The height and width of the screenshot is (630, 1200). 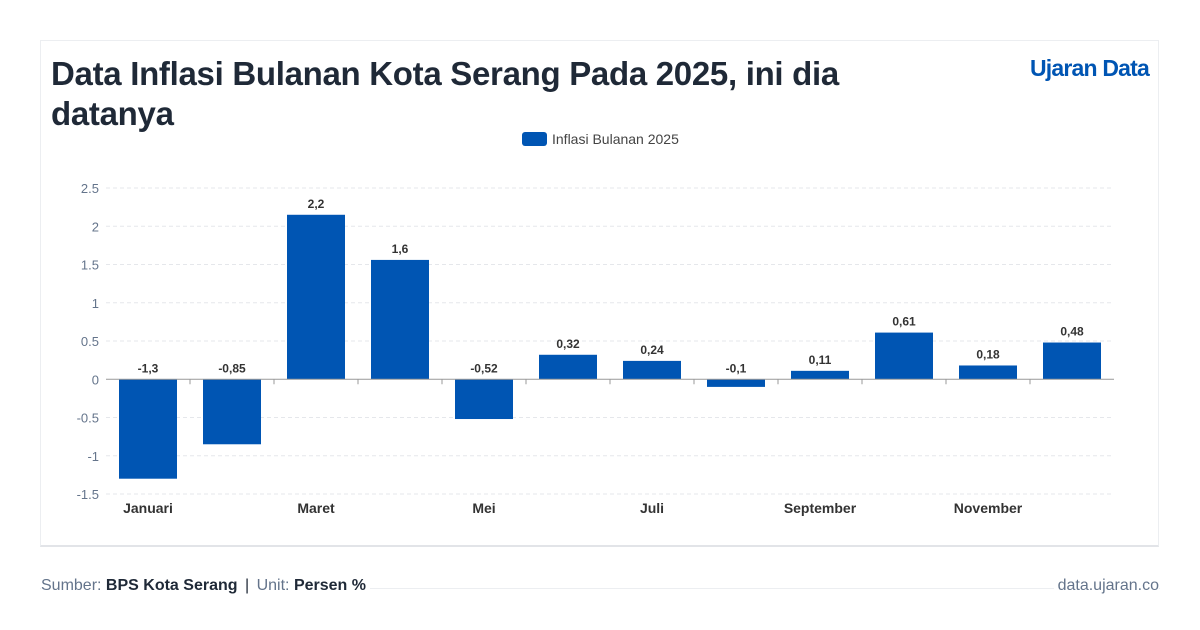 What do you see at coordinates (95, 379) in the screenshot?
I see `y-tick-label: 0` at bounding box center [95, 379].